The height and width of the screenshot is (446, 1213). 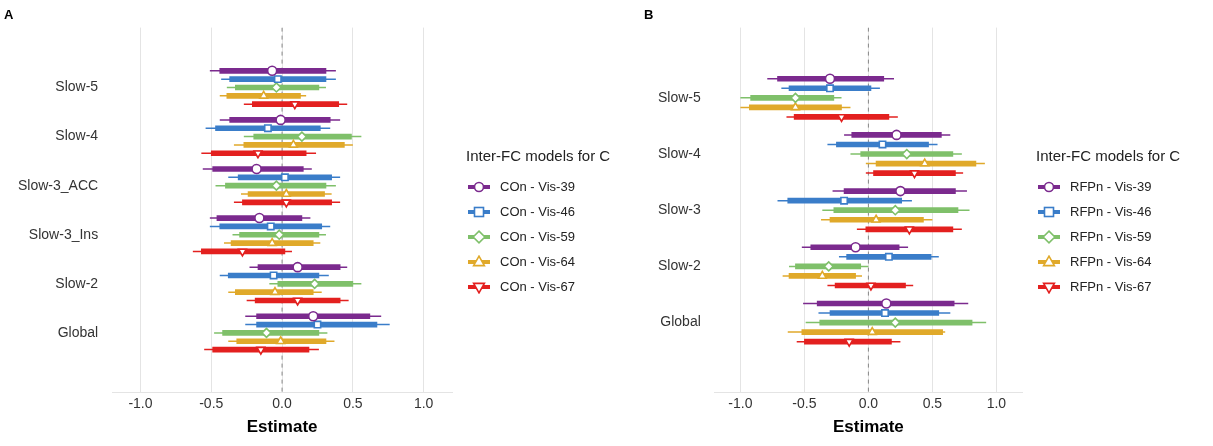 I want to click on legend-label: RFPn - Vis-67, so click(x=1111, y=286).